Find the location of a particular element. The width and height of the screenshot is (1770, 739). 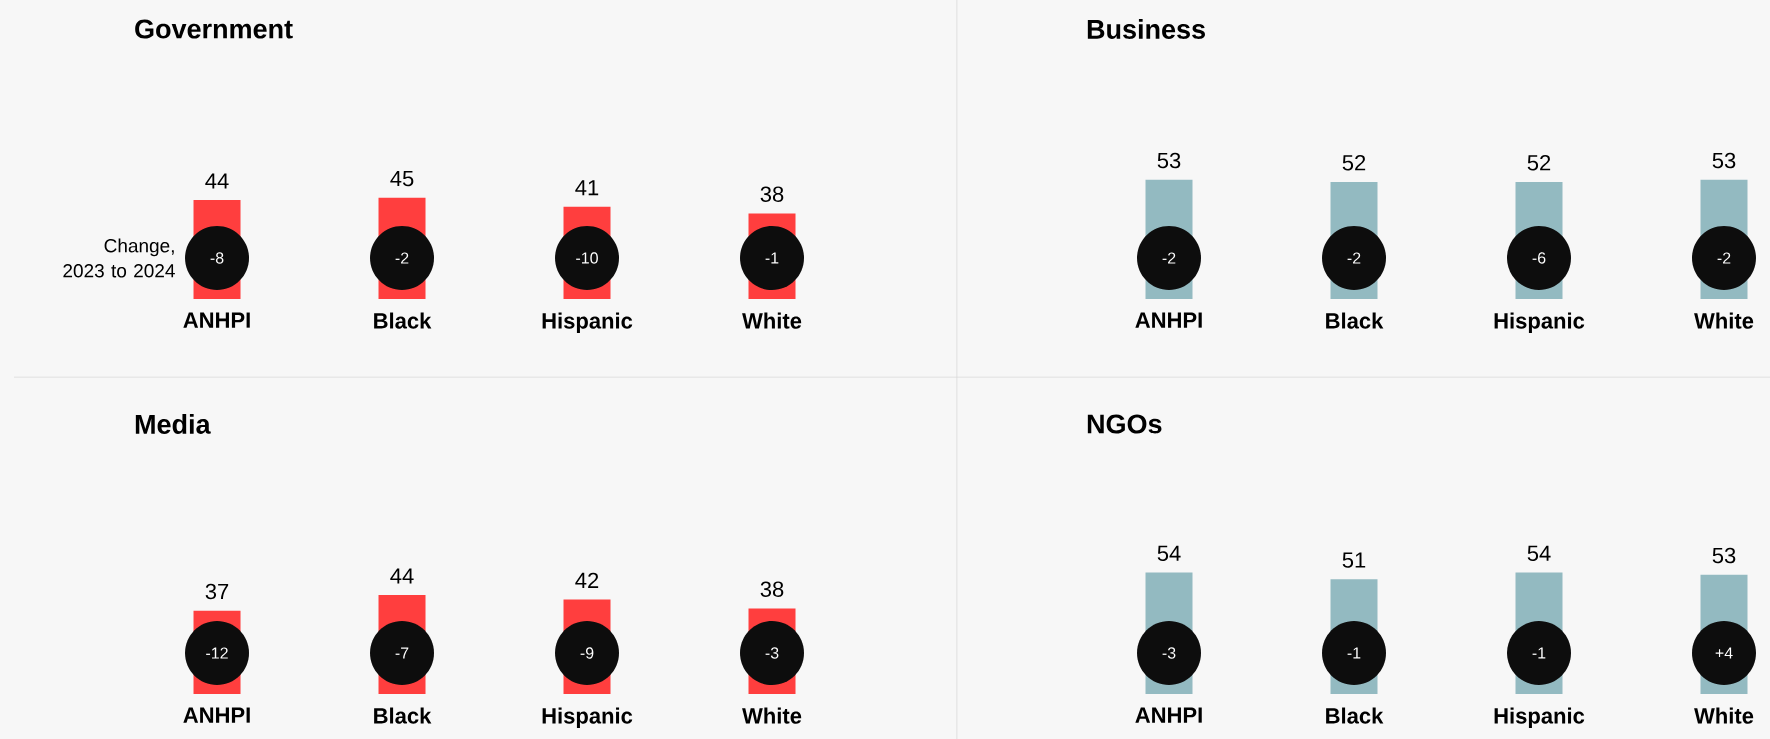

annotation: -10 is located at coordinates (587, 258).